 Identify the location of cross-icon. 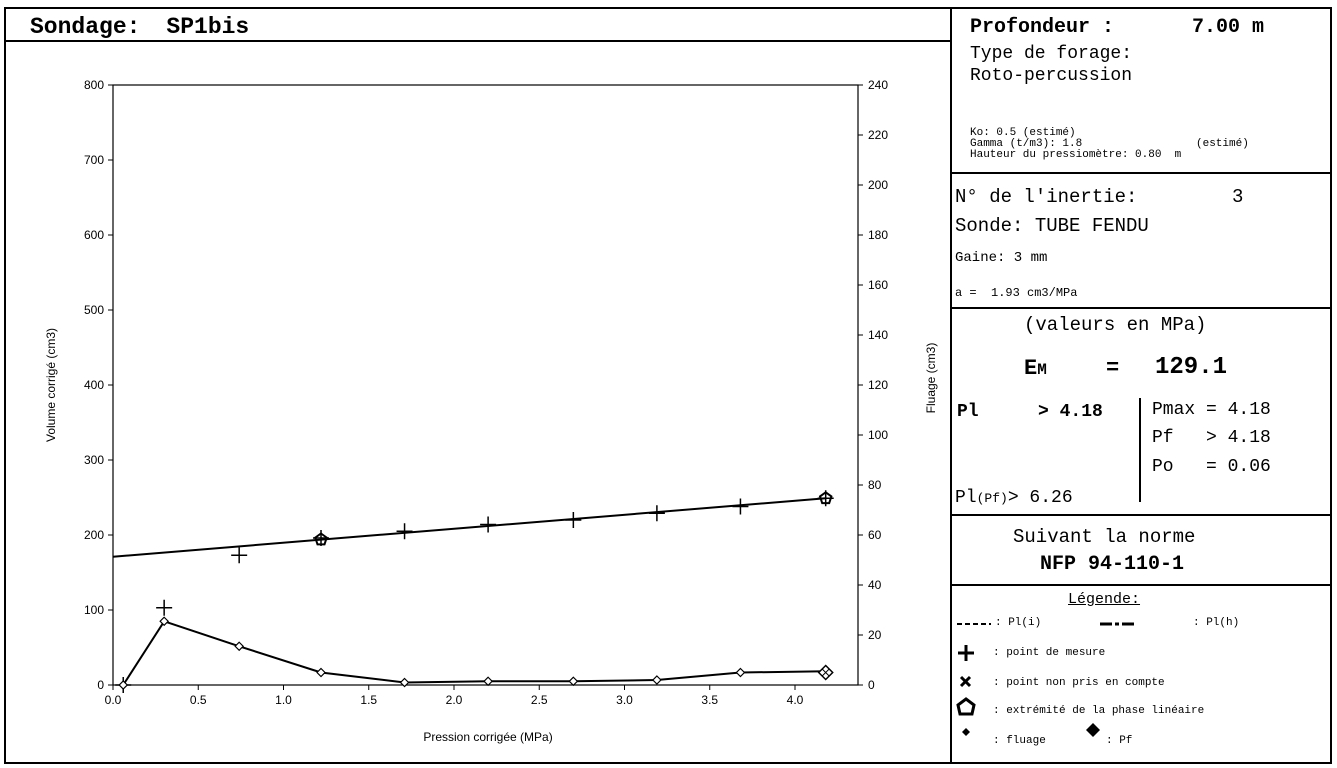
(965, 681).